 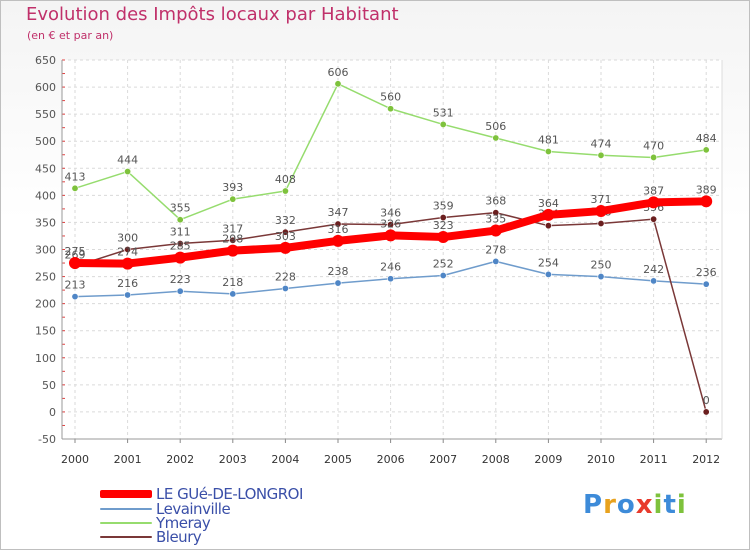 I want to click on data-label-bleury: 332, so click(x=285, y=220).